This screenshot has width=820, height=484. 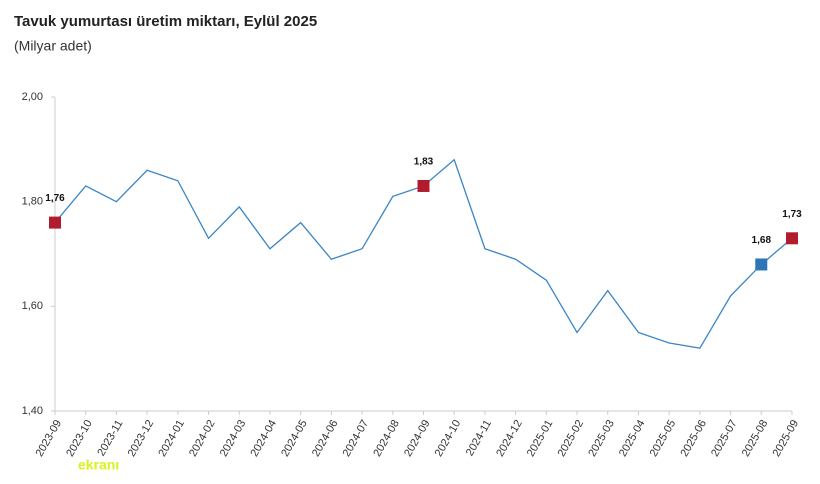 What do you see at coordinates (693, 438) in the screenshot?
I see `x-tick-label: 2025-06` at bounding box center [693, 438].